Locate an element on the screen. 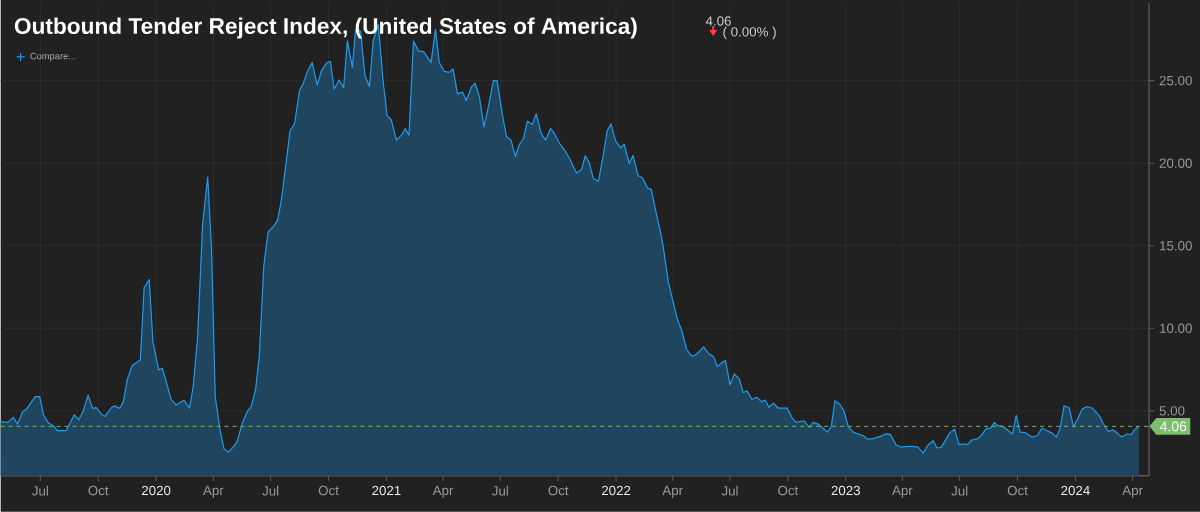 This screenshot has height=512, width=1200. y-tick-label: 20.00 is located at coordinates (1175, 163).